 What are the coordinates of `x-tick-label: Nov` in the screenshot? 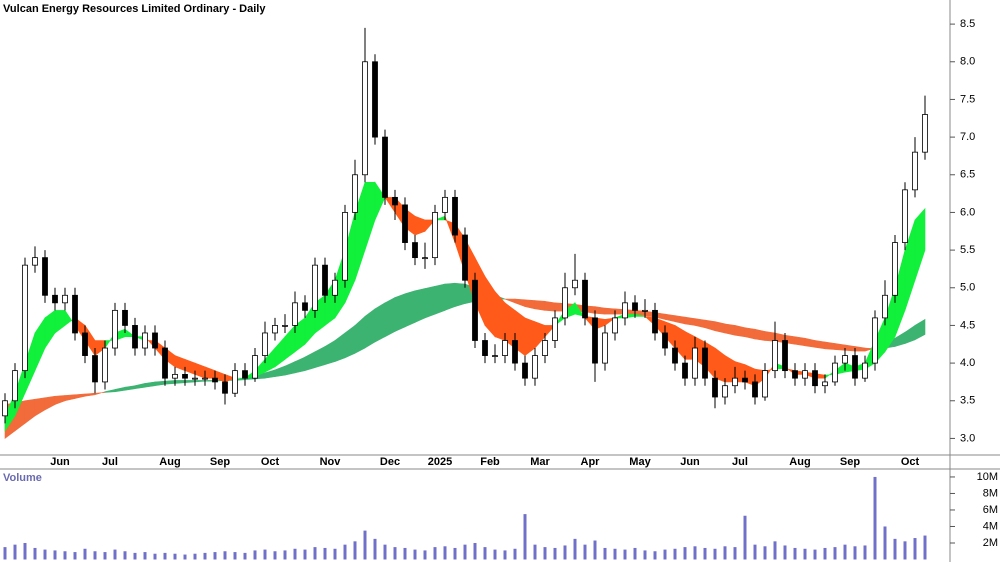 It's located at (331, 462).